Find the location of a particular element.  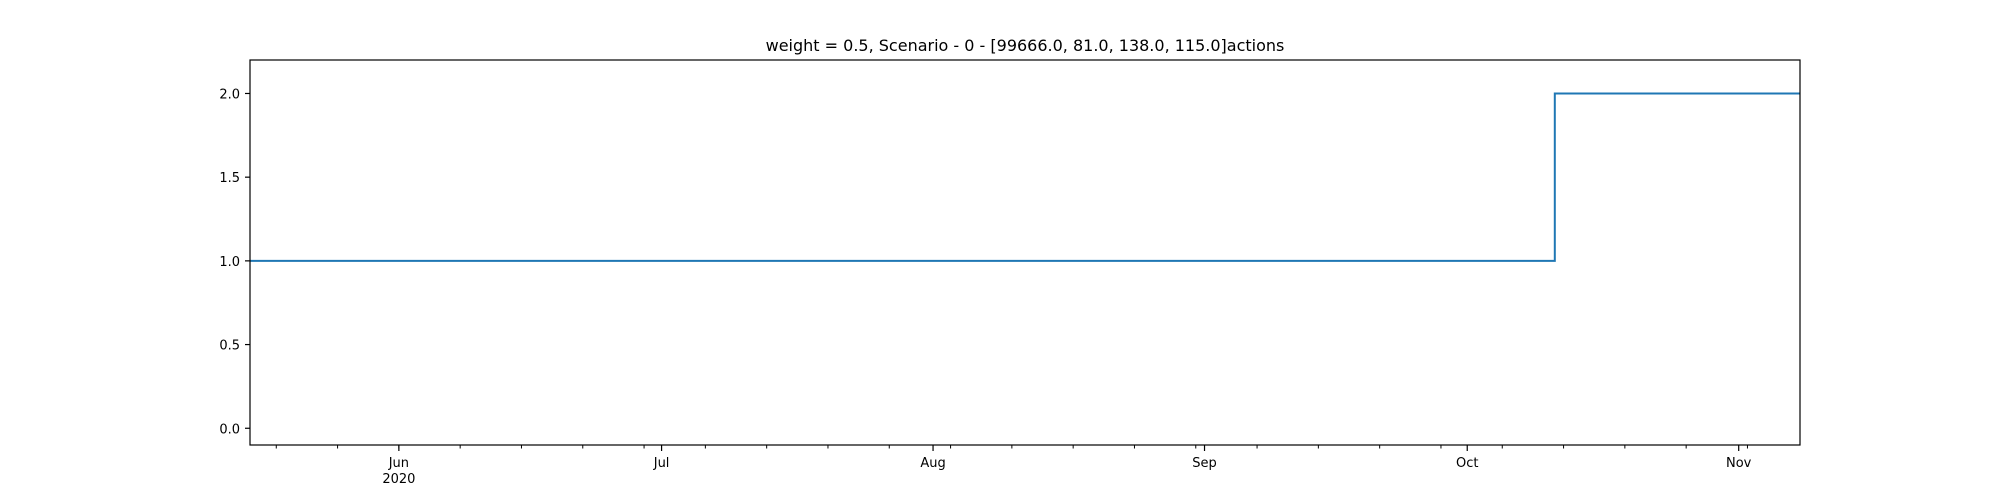

x-tick-label: Sep is located at coordinates (1204, 463).